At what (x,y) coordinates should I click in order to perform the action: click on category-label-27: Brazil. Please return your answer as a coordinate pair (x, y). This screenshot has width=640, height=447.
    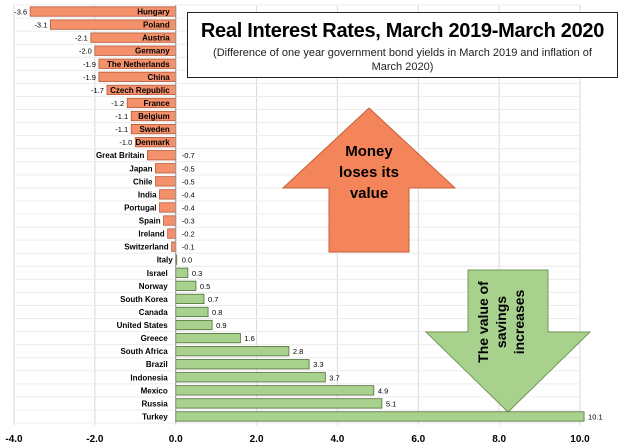
    Looking at the image, I should click on (157, 364).